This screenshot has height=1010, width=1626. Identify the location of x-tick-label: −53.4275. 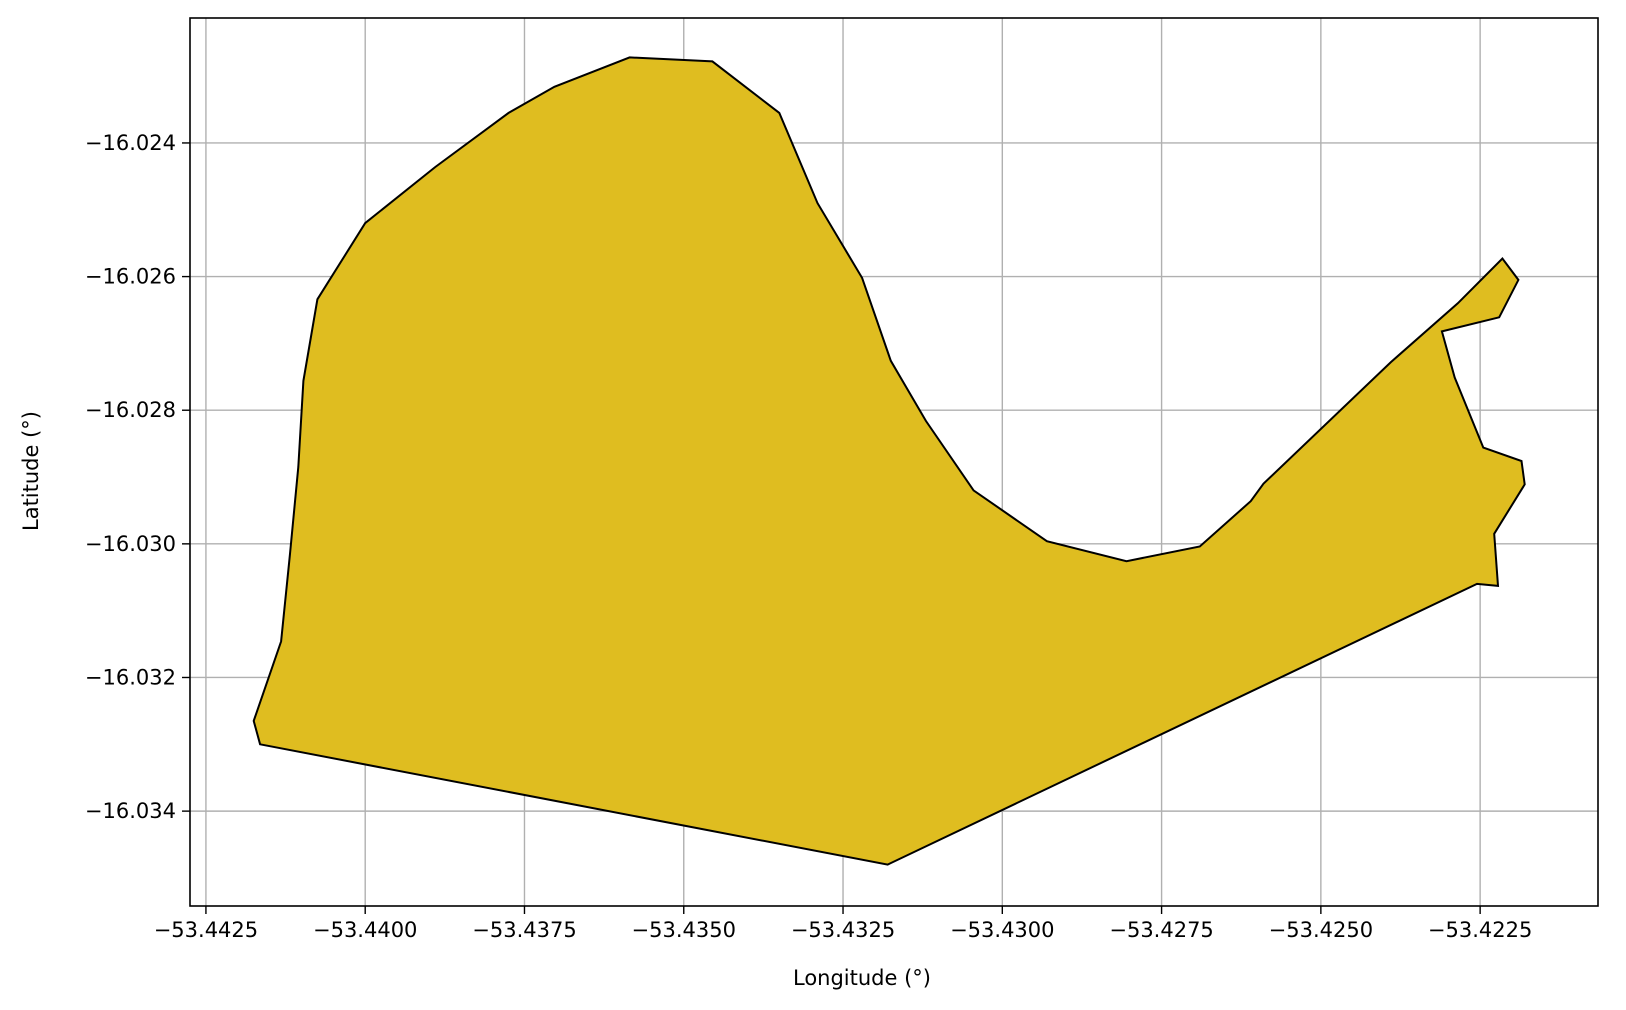
(1161, 930).